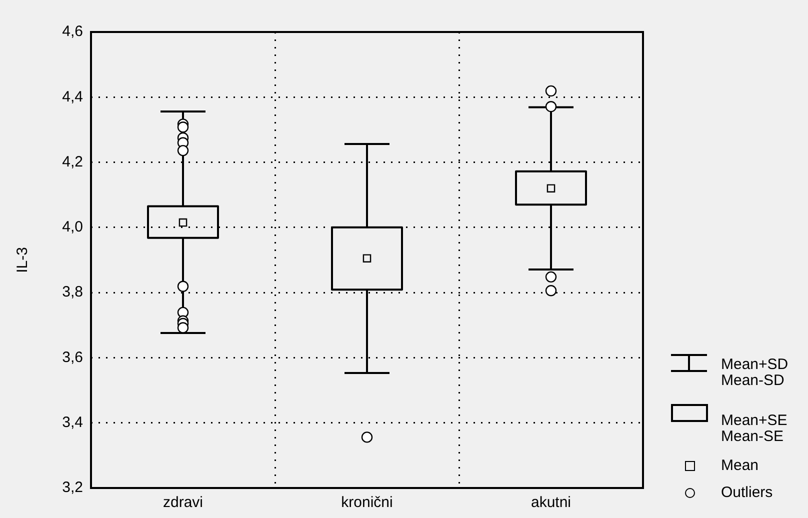 The width and height of the screenshot is (808, 518). What do you see at coordinates (72, 292) in the screenshot?
I see `y-tick-label: 3,8` at bounding box center [72, 292].